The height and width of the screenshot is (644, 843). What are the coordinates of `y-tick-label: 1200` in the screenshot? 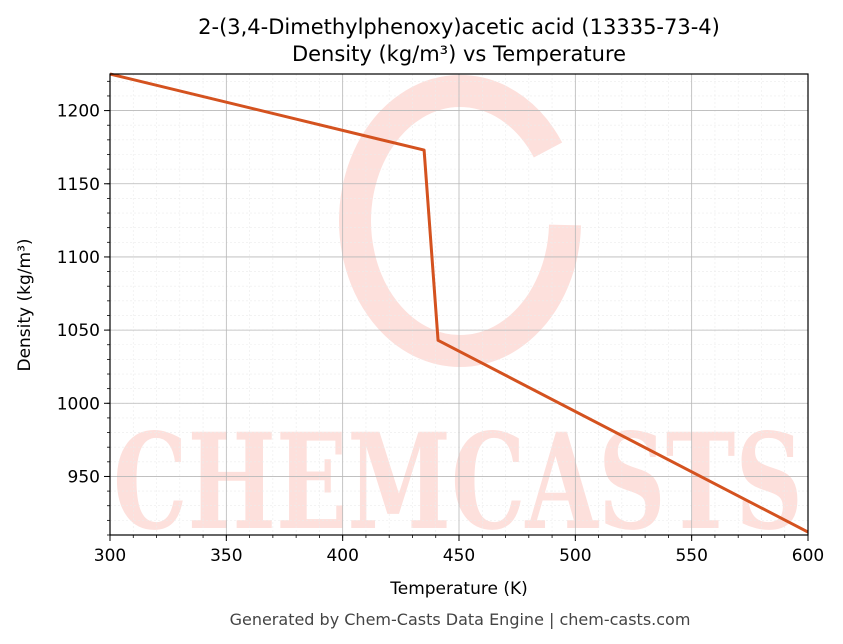 It's located at (78, 112).